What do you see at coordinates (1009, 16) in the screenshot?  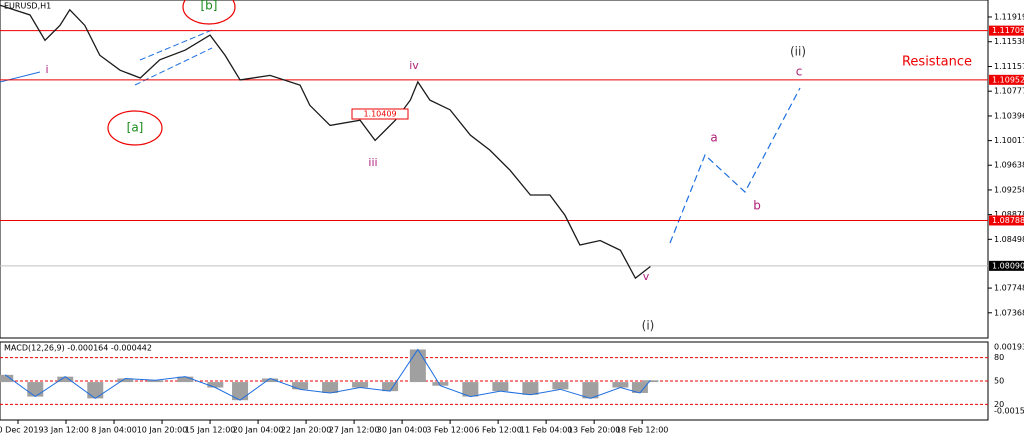 I see `y-tick-label: 1.11919` at bounding box center [1009, 16].